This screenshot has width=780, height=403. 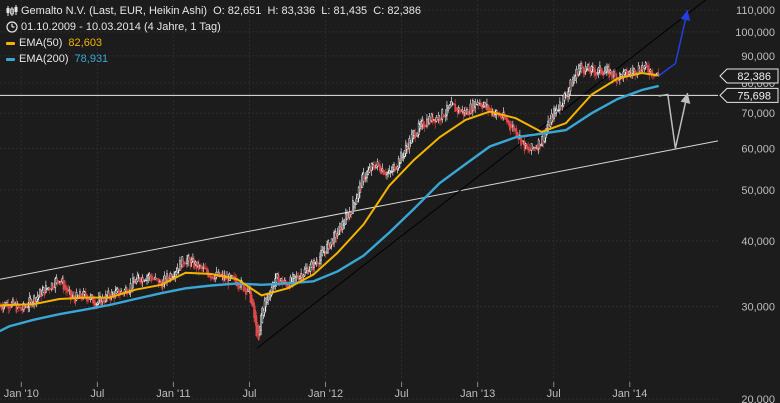 I want to click on ema200-swatch, so click(x=10, y=59).